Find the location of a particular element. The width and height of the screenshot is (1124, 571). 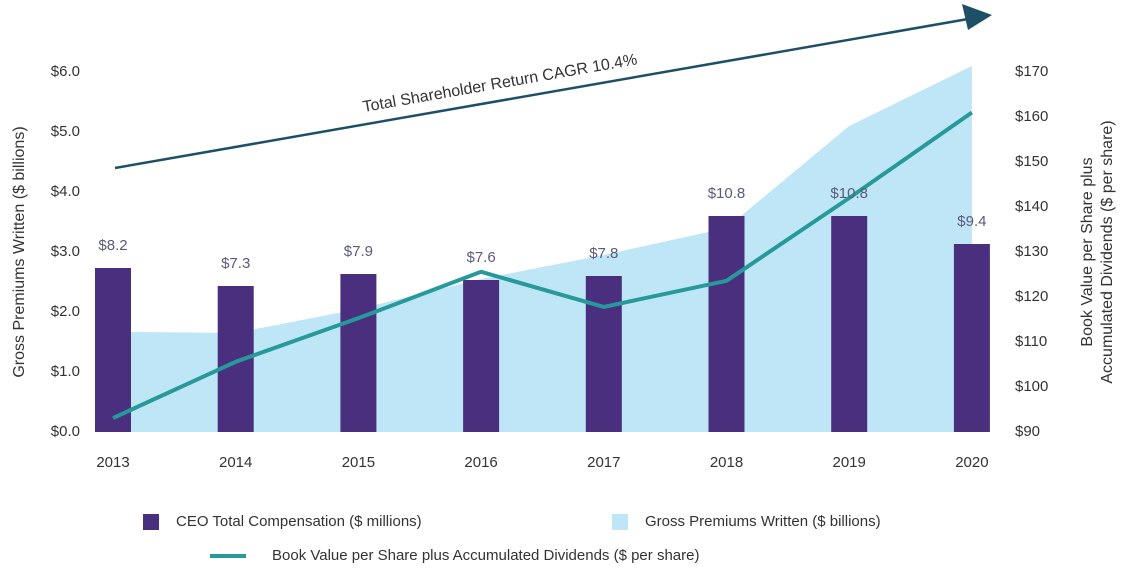

y2-tick-label: $130 is located at coordinates (1031, 251).